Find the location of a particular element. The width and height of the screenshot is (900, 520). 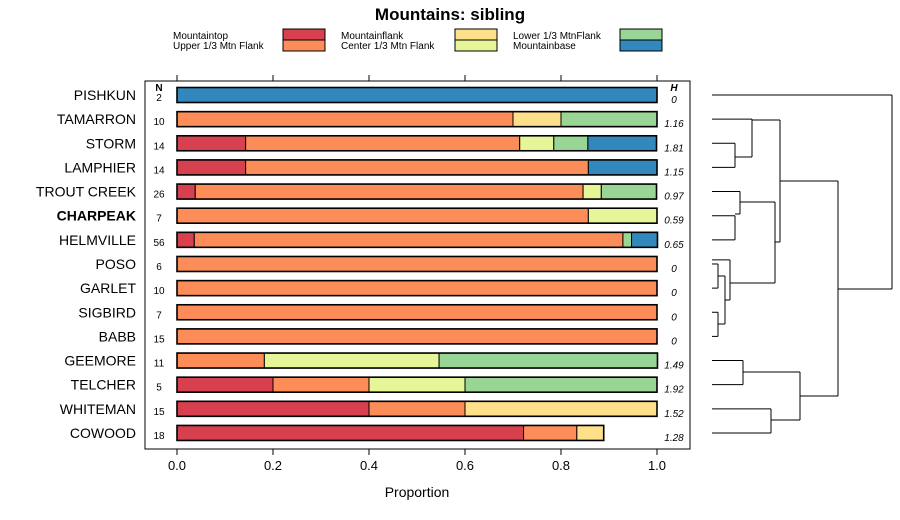

category-label: SIGBIRD is located at coordinates (107, 312).